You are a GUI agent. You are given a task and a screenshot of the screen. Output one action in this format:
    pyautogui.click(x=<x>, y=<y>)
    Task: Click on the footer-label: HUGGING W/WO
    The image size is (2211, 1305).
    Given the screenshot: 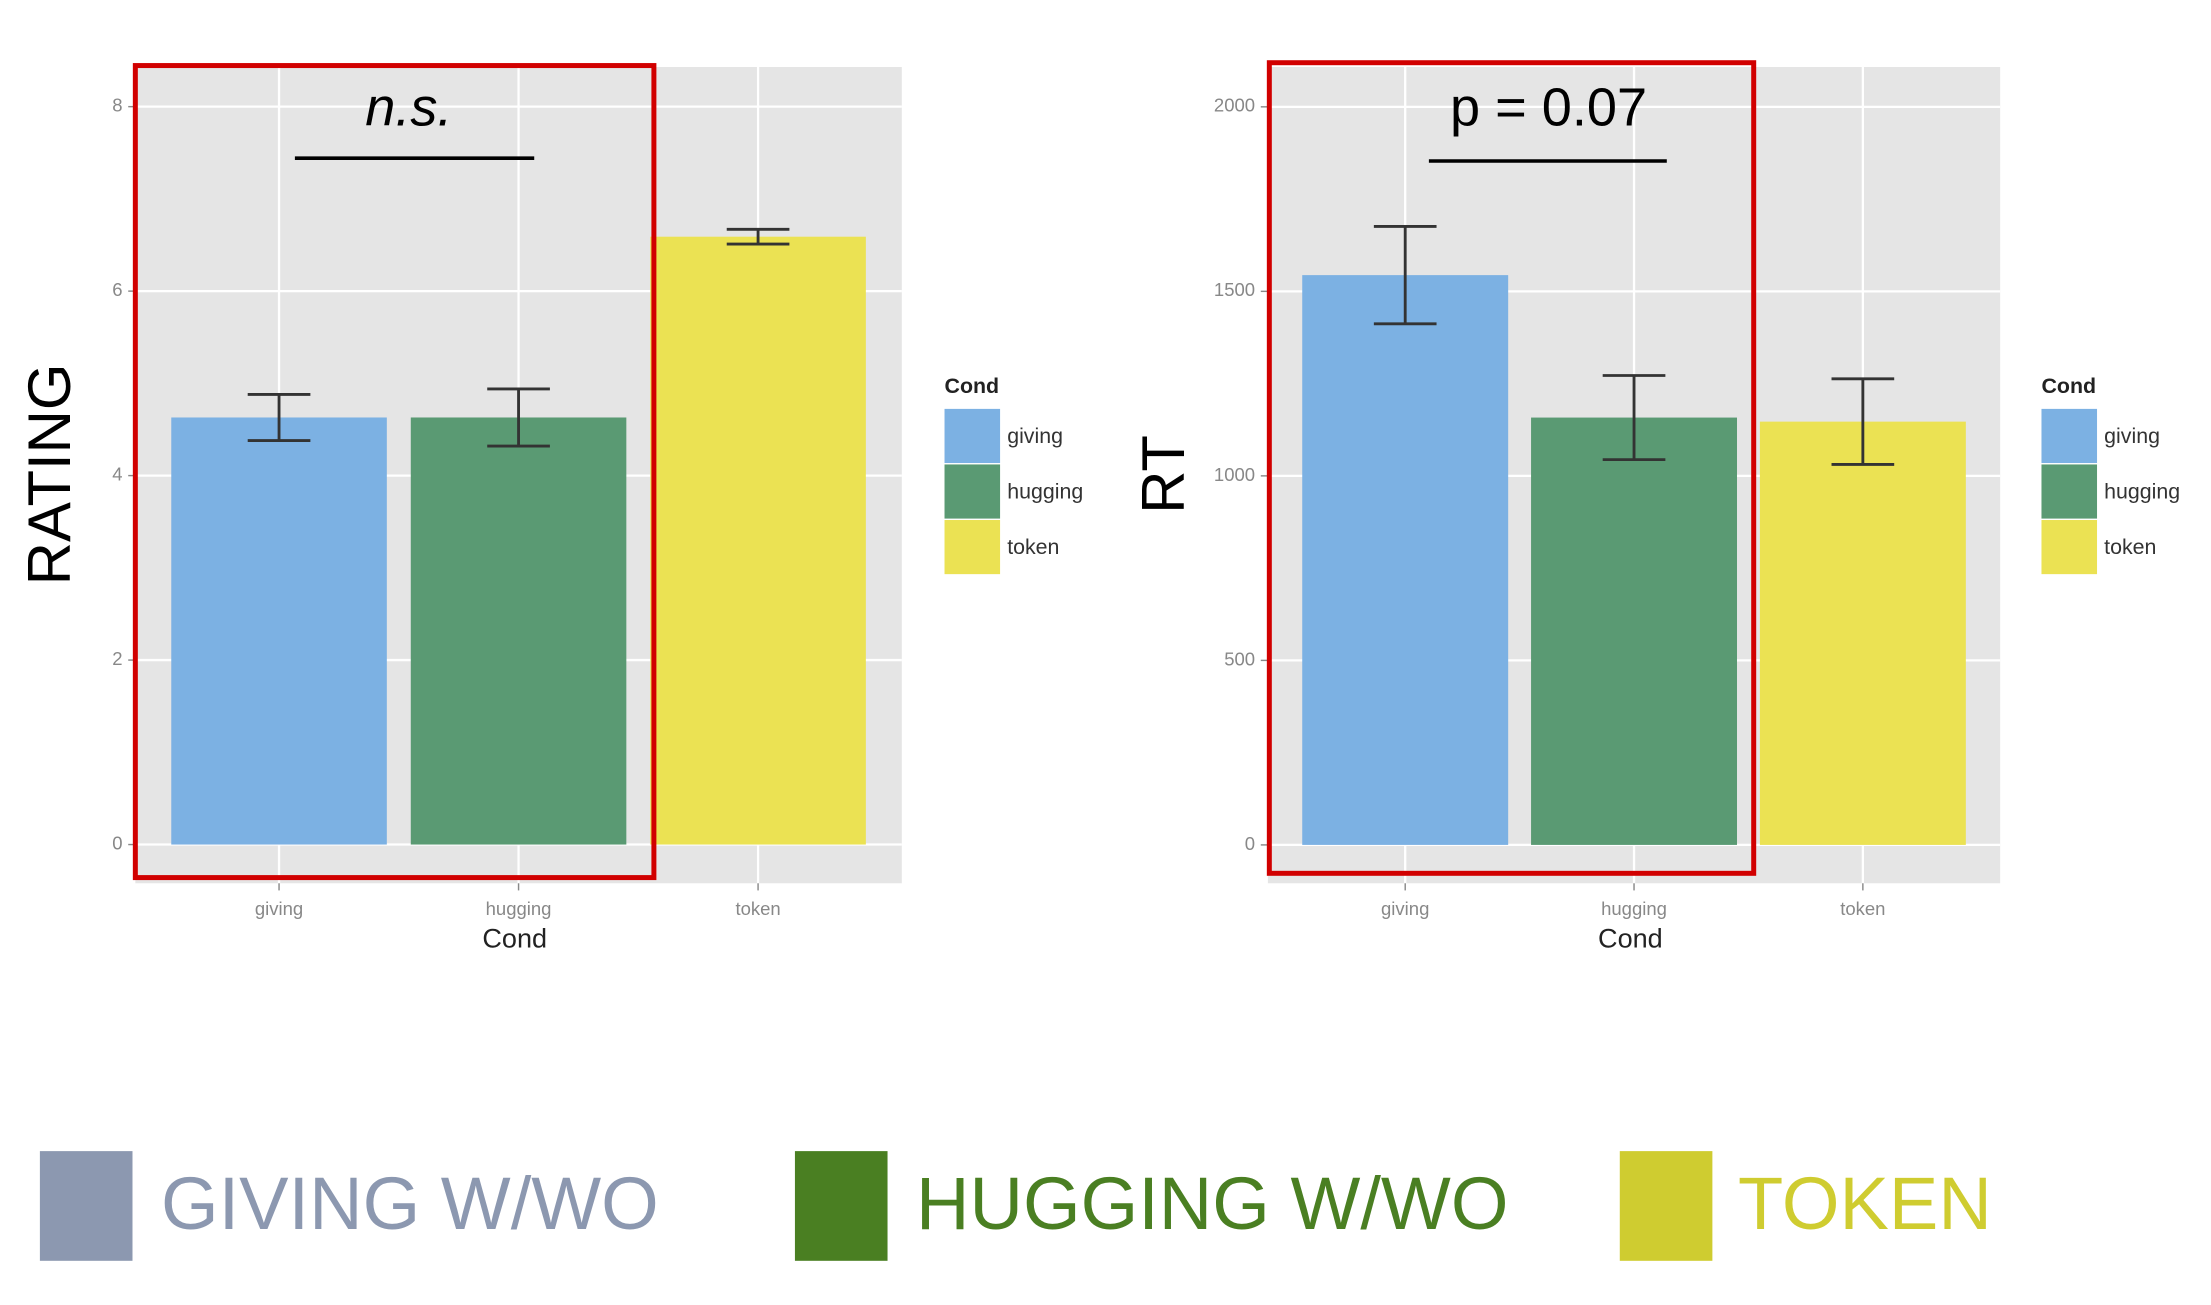 What is the action you would take?
    pyautogui.click(x=1212, y=1203)
    